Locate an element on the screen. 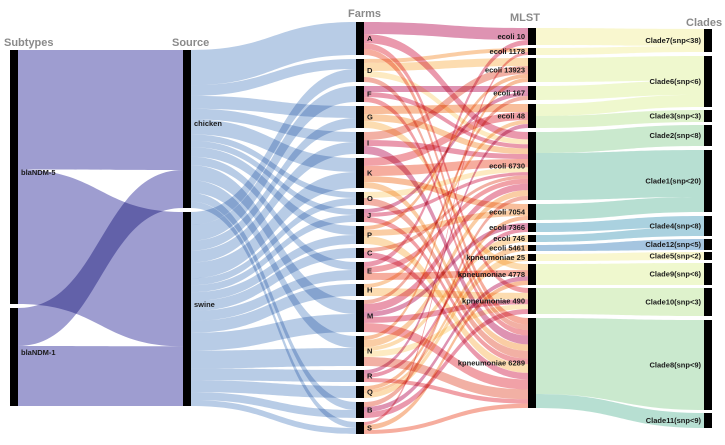  link-swine-to-e is located at coordinates (273, 295).